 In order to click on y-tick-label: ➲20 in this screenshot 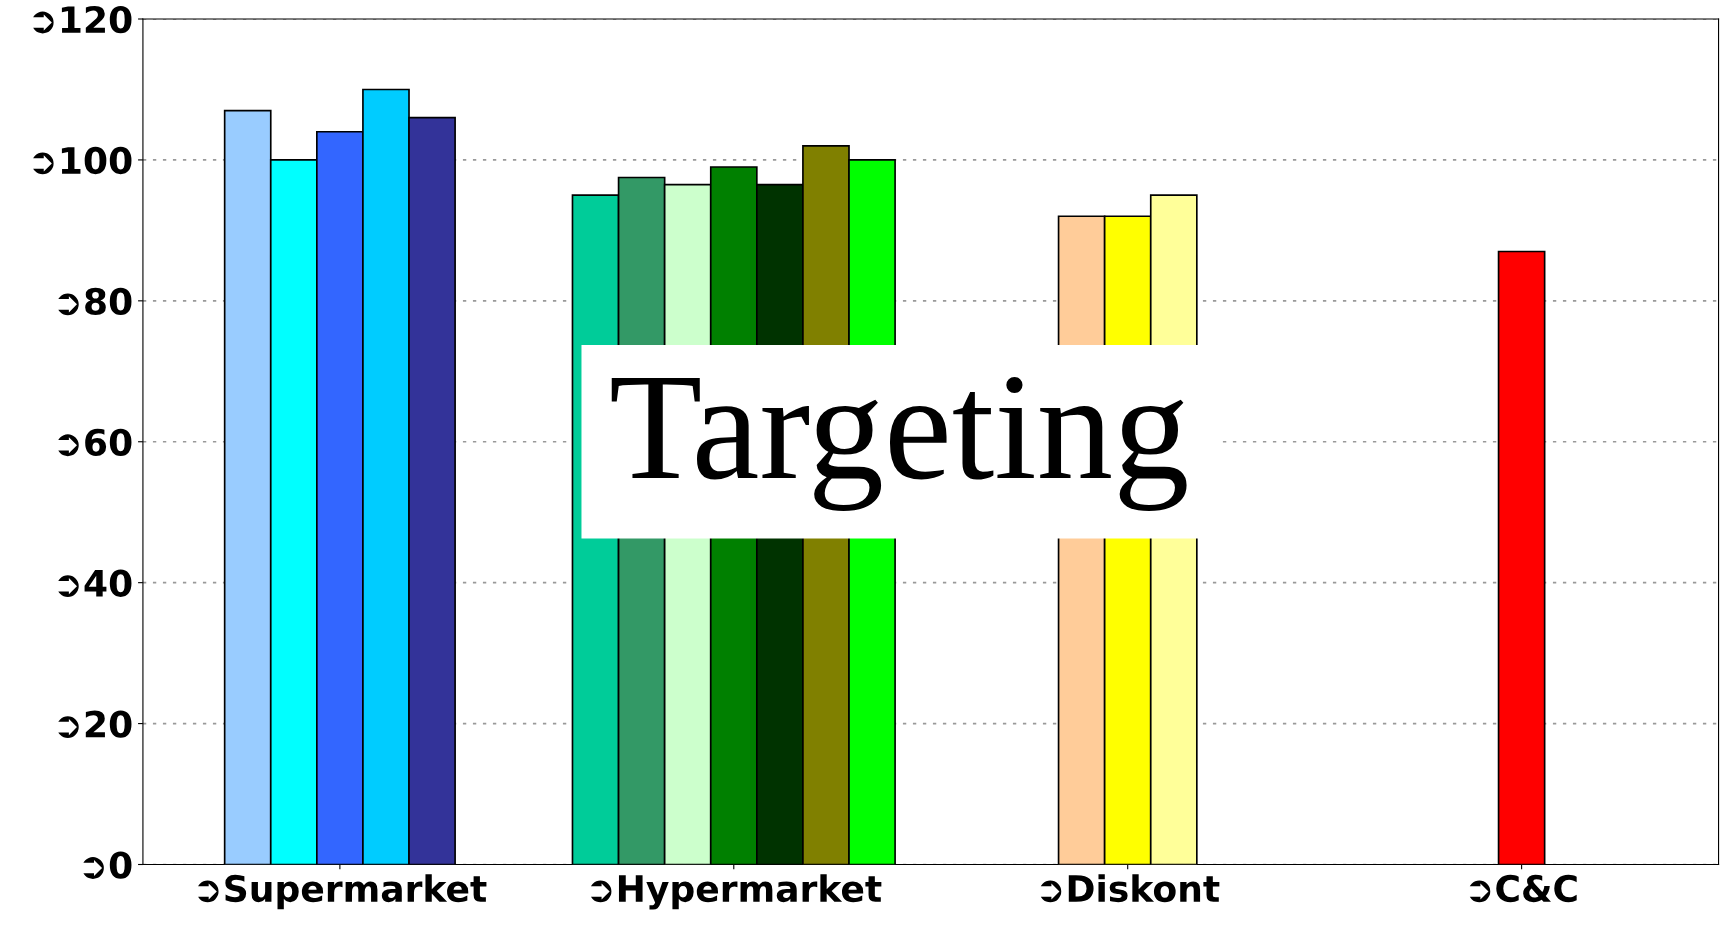, I will do `click(95, 724)`.